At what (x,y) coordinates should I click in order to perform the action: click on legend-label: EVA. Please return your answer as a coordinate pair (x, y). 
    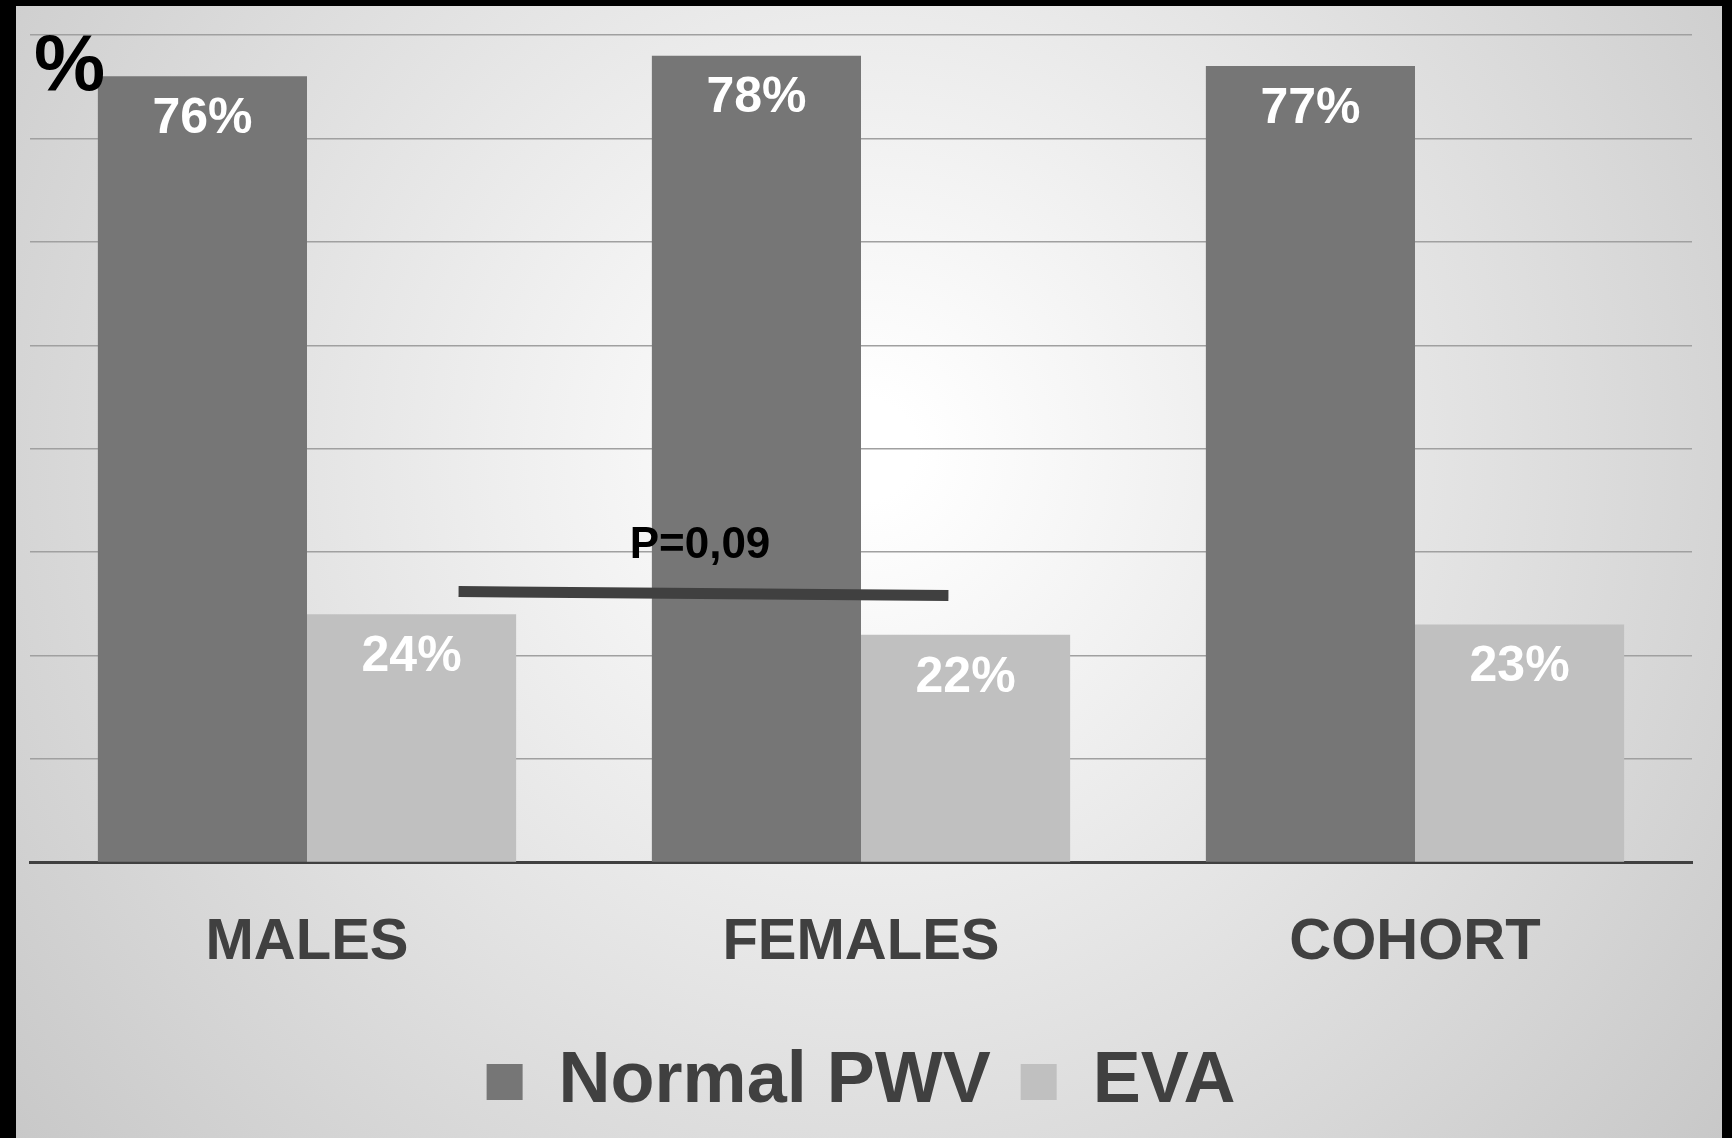
    Looking at the image, I should click on (1164, 1076).